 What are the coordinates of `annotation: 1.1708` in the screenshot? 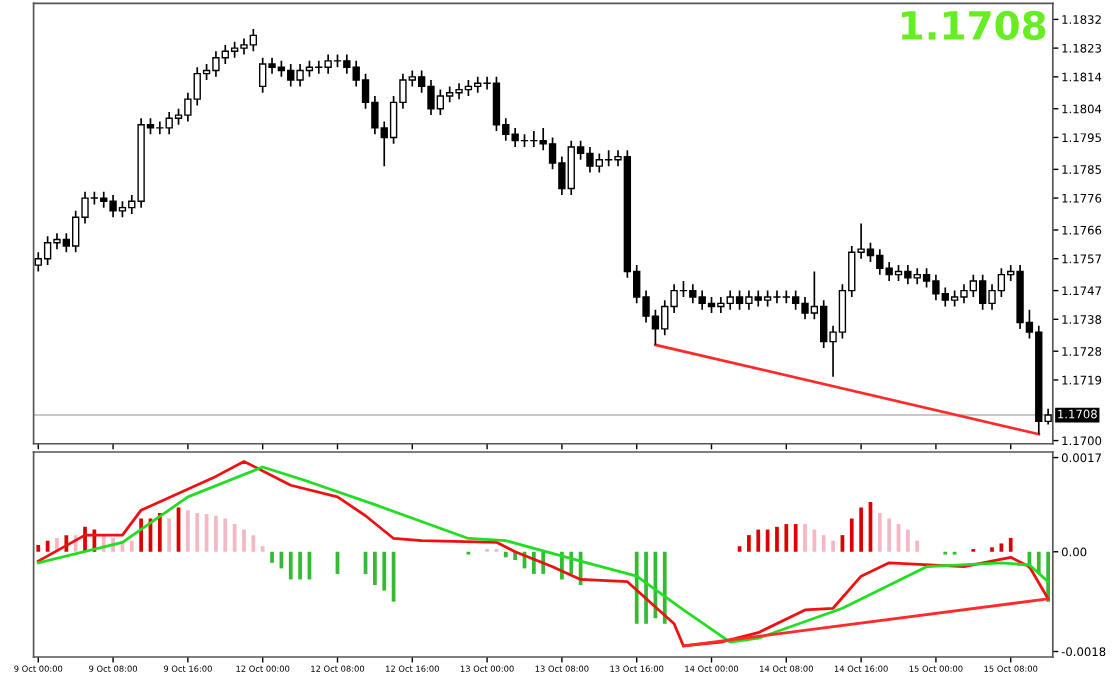 It's located at (974, 25).